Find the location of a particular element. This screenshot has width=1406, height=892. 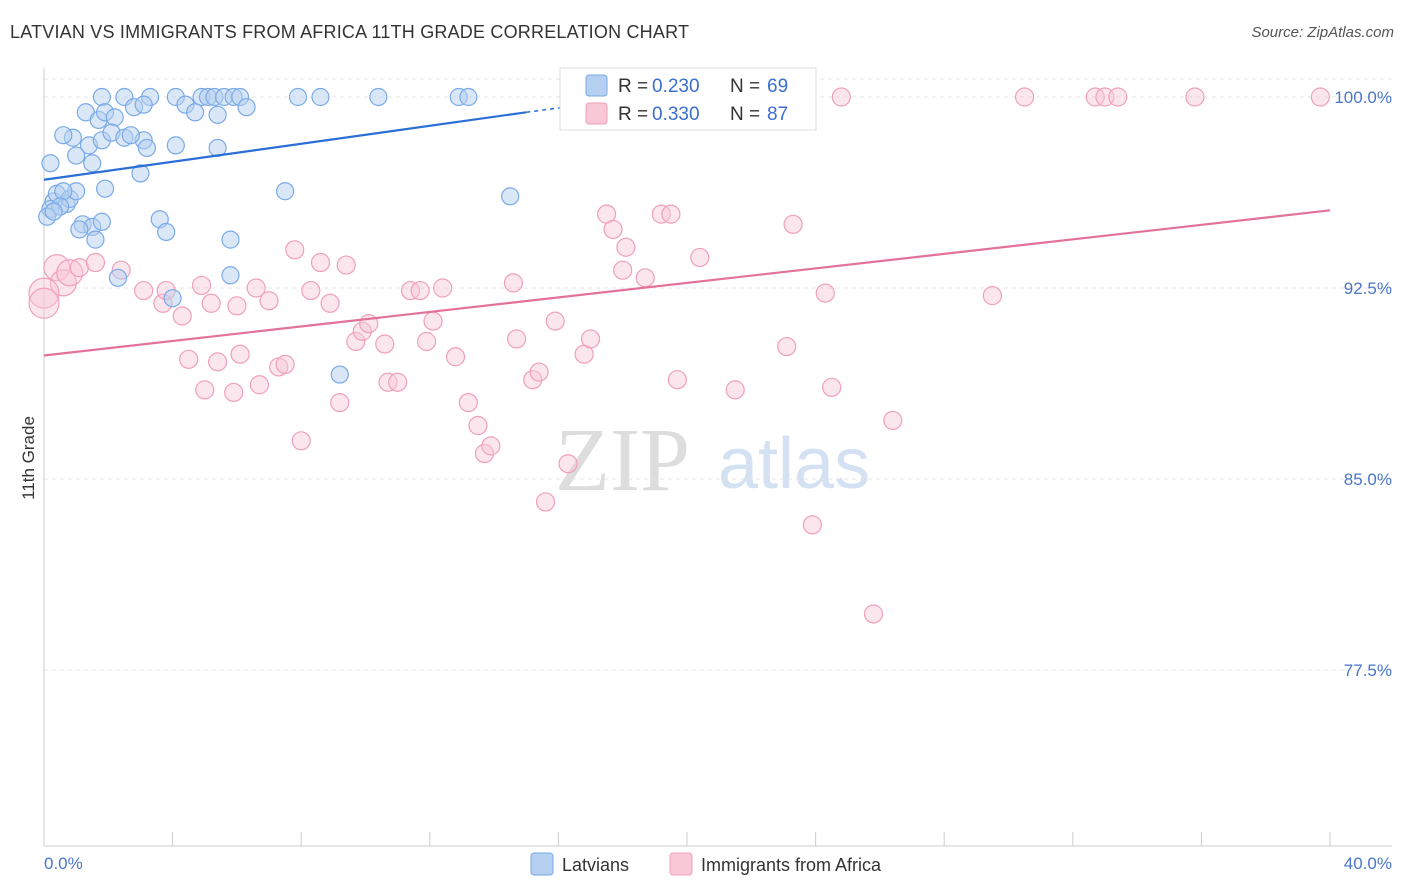

watermark-atlas: atlas is located at coordinates (794, 464).